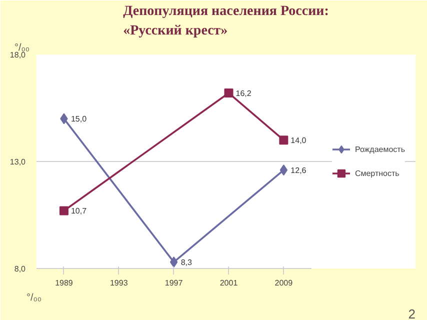  What do you see at coordinates (284, 283) in the screenshot?
I see `x-tick-label: 2009` at bounding box center [284, 283].